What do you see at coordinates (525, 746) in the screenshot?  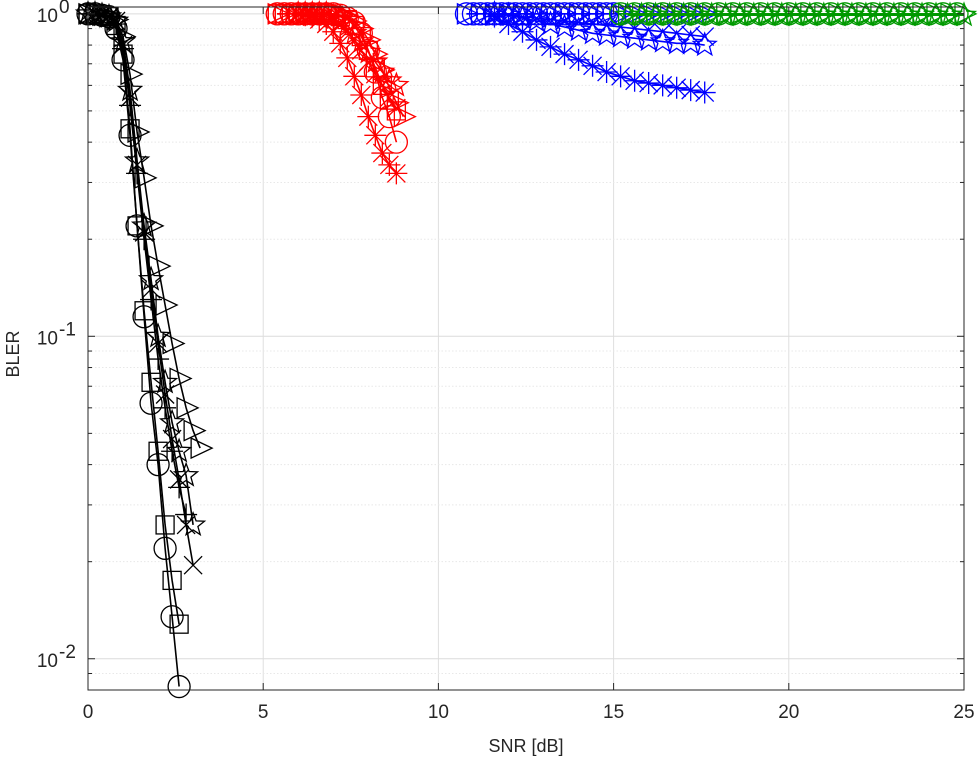 I see `x-axis-label: SNR [dB]` at bounding box center [525, 746].